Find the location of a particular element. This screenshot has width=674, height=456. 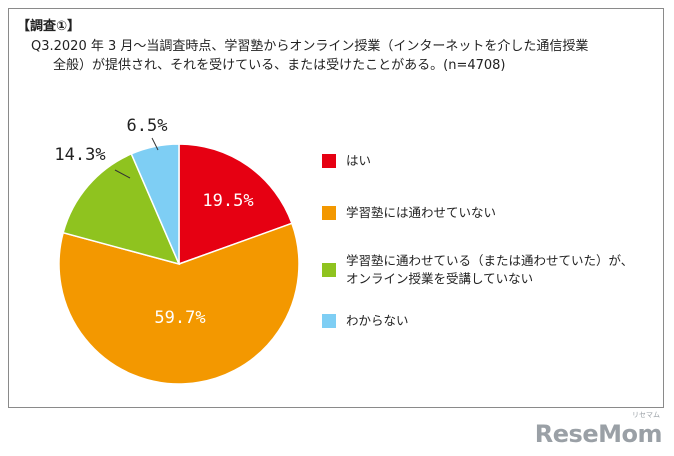

question-line-2: 全般）が提供され、それを受けている、または受けたことがある。(n=4708) is located at coordinates (279, 65).